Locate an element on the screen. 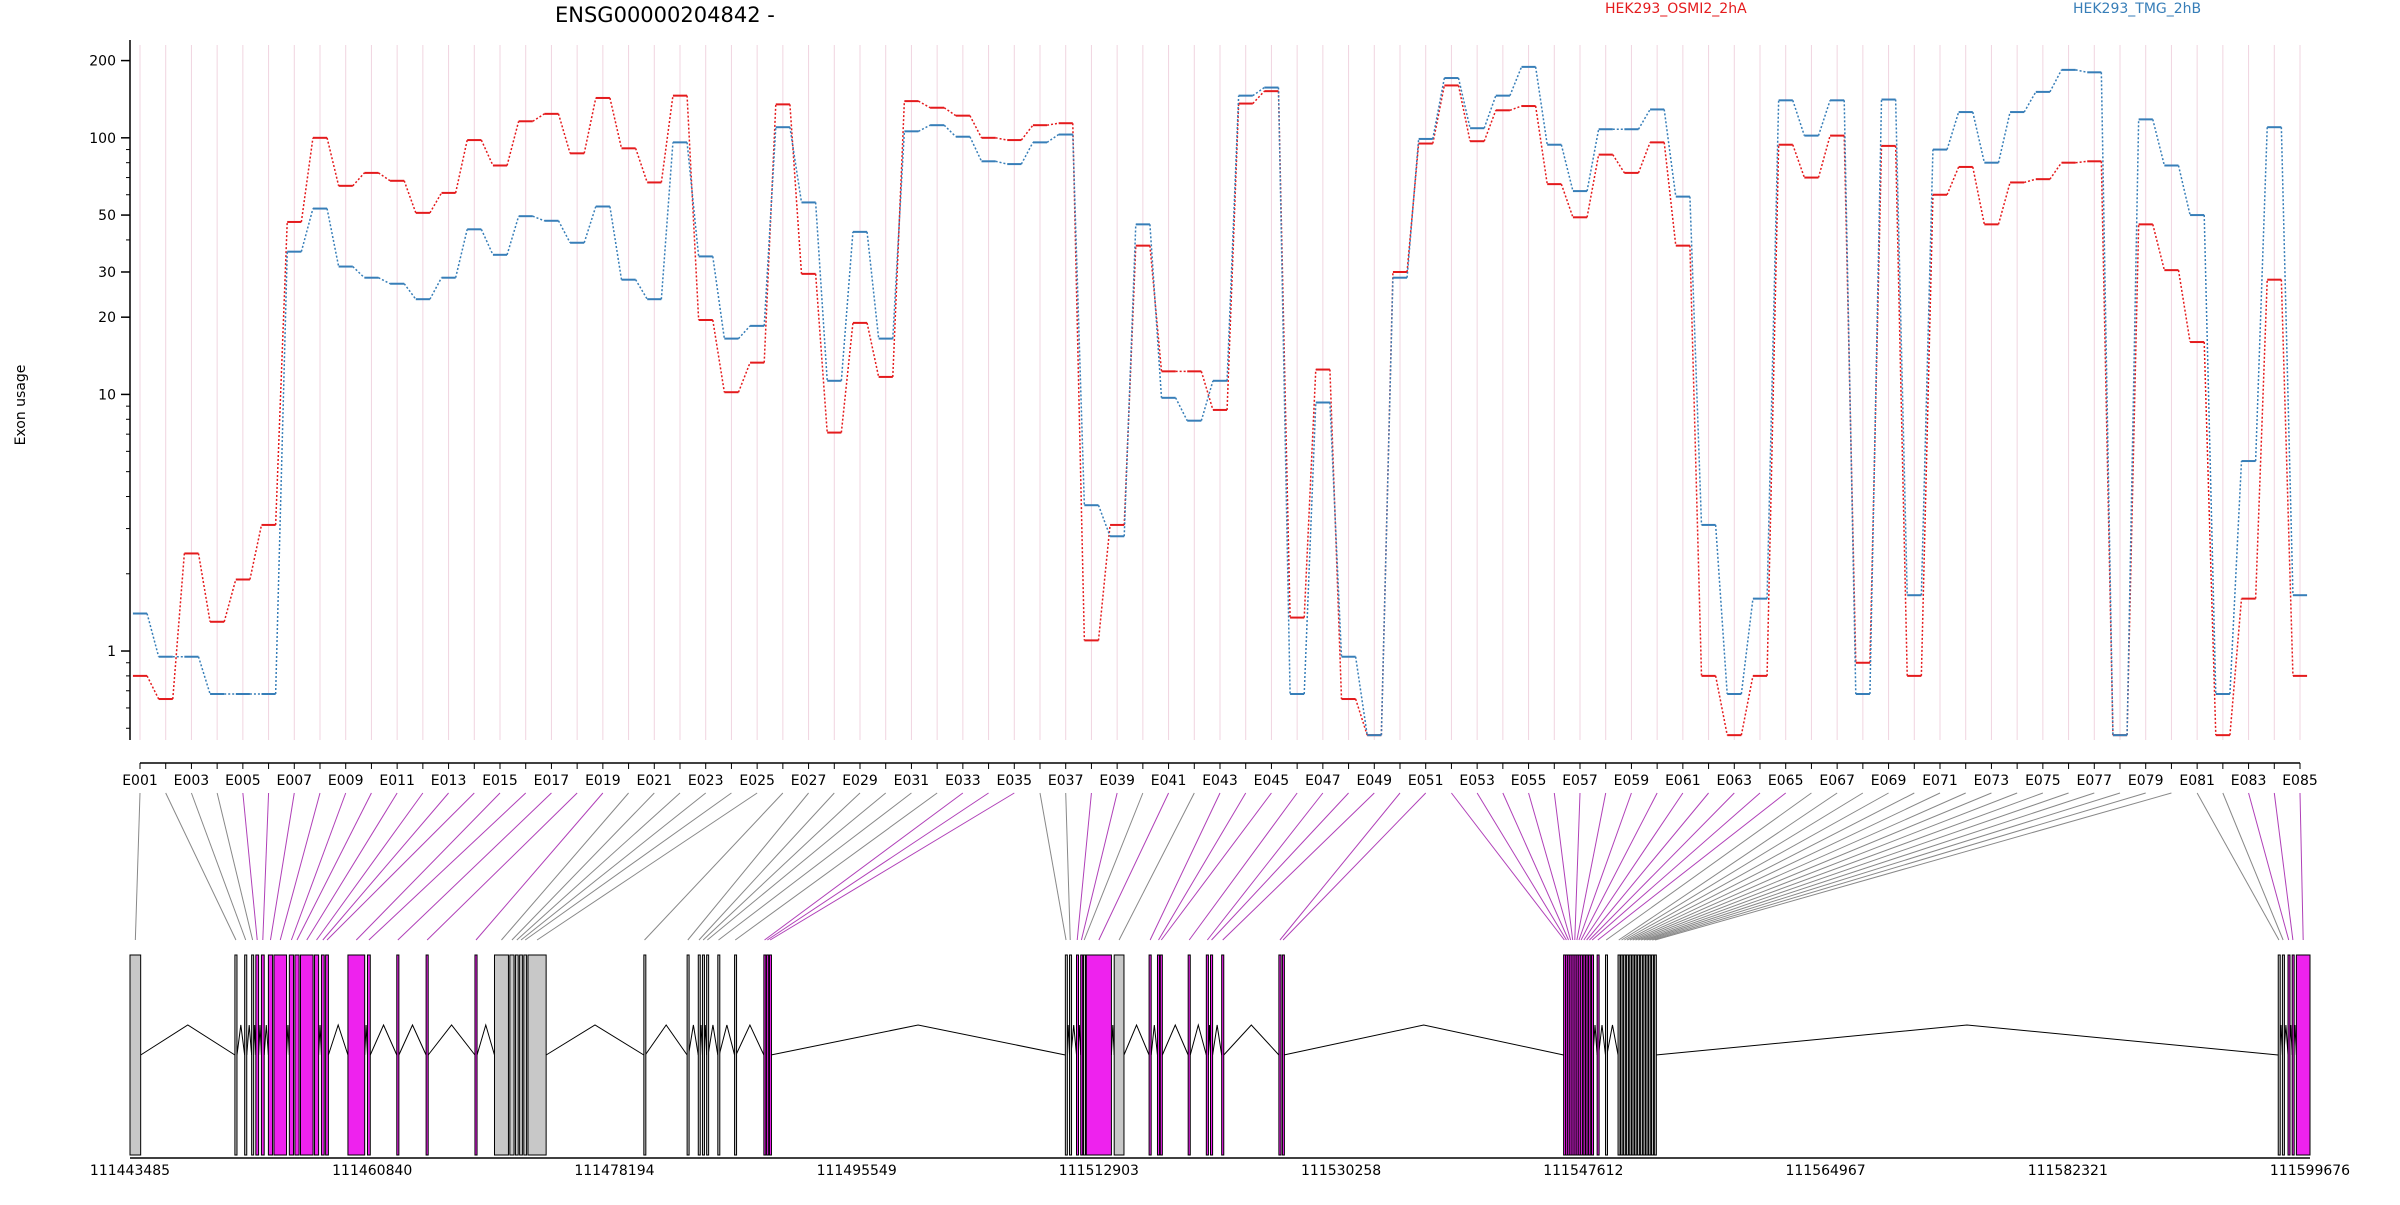 The image size is (2400, 1205). x-tick-label: E019 is located at coordinates (603, 781).